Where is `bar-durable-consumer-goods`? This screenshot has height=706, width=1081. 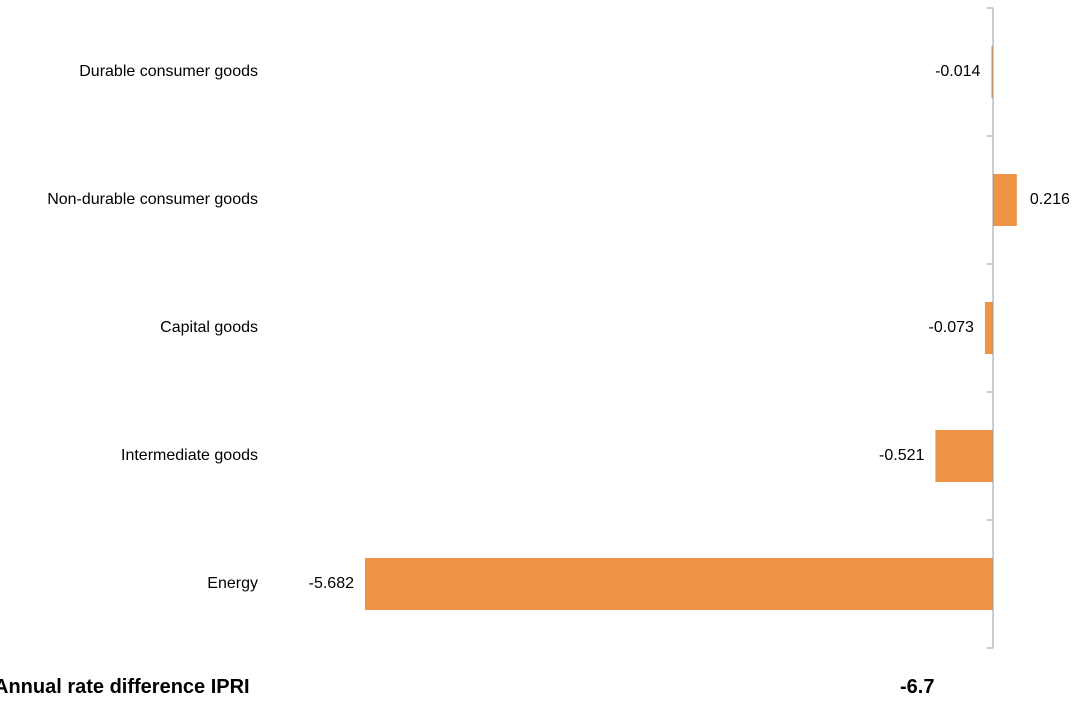
bar-durable-consumer-goods is located at coordinates (992, 72).